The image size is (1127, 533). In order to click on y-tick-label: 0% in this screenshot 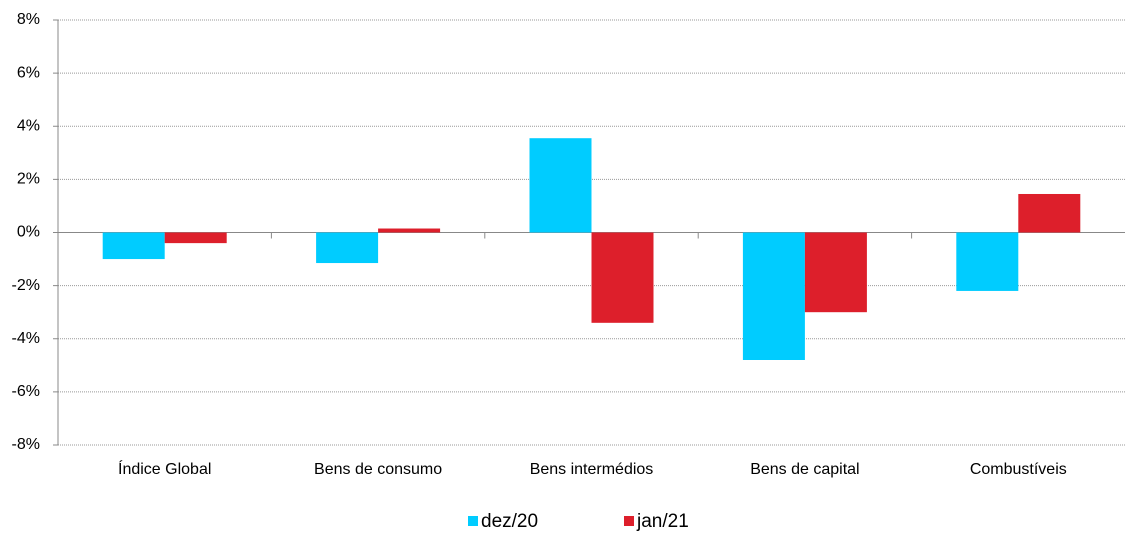, I will do `click(28, 232)`.